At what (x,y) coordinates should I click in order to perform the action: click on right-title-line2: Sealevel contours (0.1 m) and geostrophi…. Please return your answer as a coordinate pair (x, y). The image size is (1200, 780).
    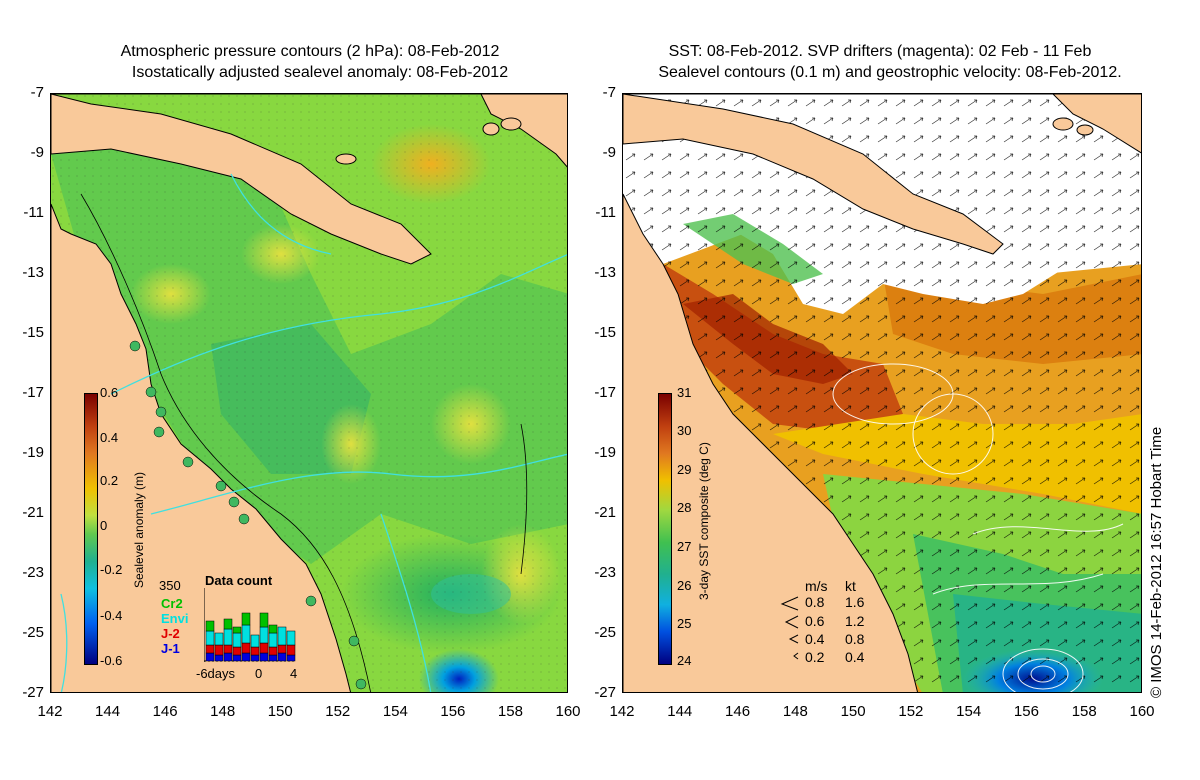
    Looking at the image, I should click on (890, 72).